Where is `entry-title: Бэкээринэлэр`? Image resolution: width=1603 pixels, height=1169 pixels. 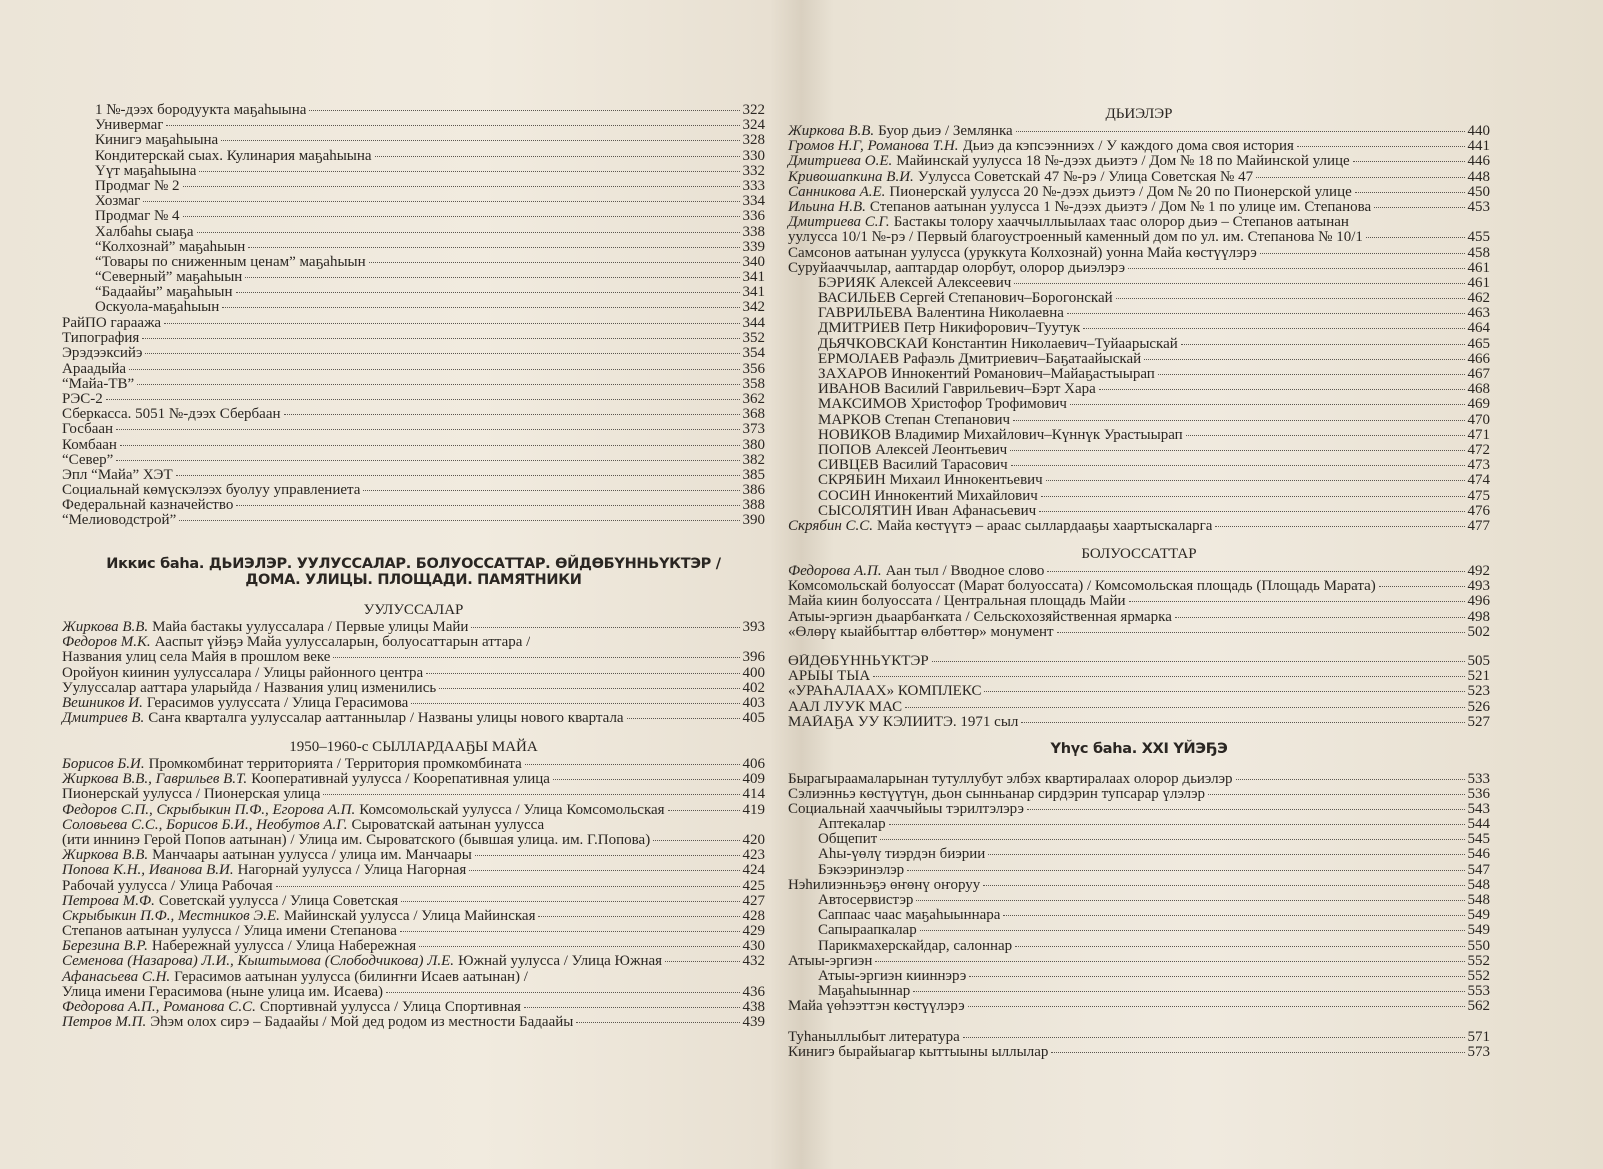
entry-title: Бэкээринэлэр is located at coordinates (861, 870).